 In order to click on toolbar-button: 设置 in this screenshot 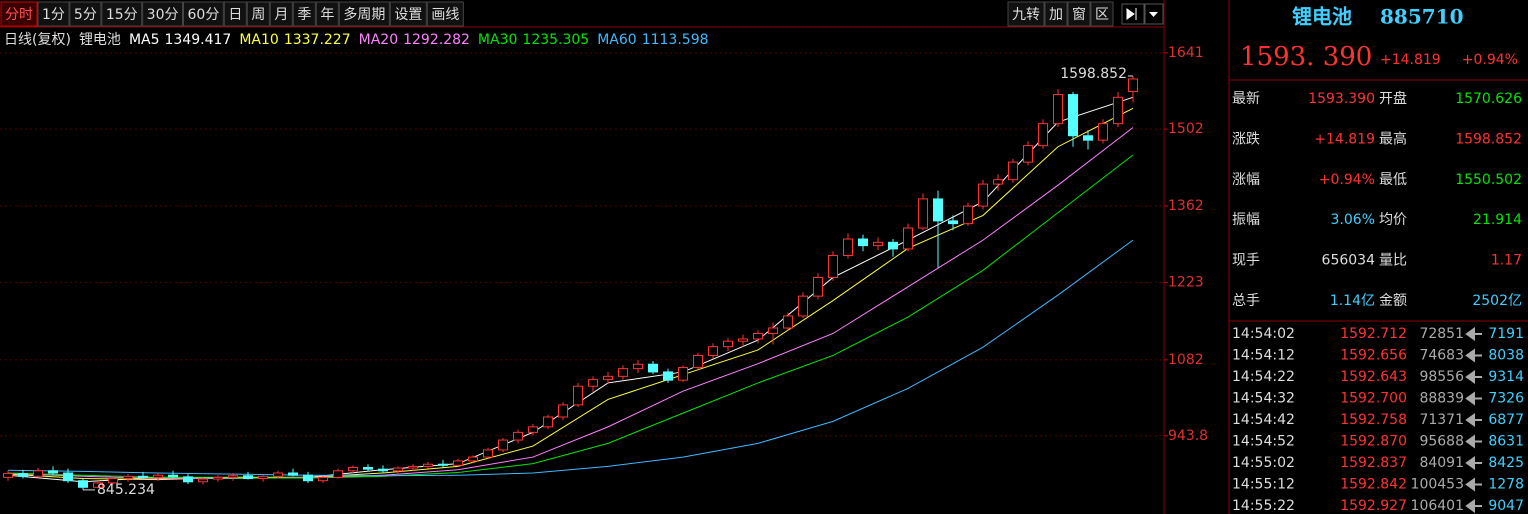, I will do `click(408, 15)`.